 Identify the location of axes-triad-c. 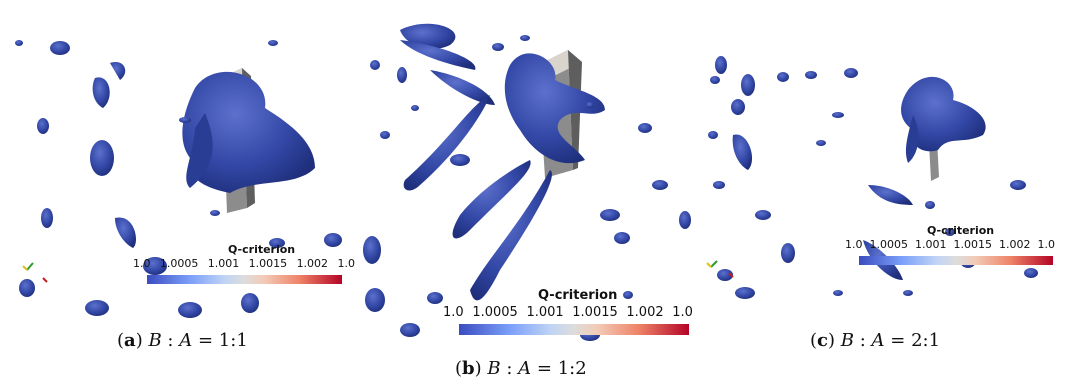
(720, 269).